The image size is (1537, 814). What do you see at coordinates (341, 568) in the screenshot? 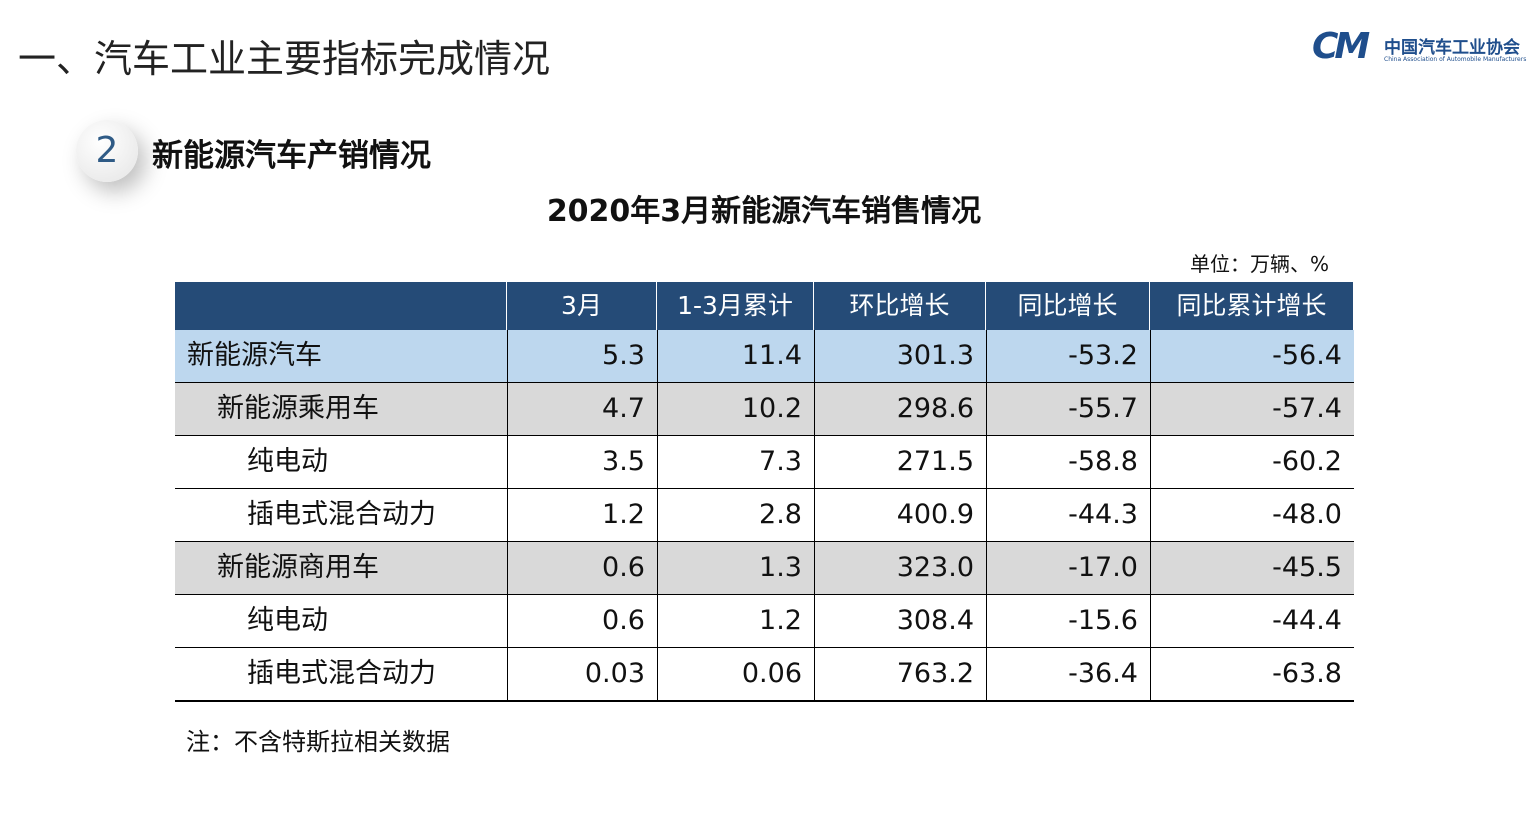
I see `row-label: 新能源商用车` at bounding box center [341, 568].